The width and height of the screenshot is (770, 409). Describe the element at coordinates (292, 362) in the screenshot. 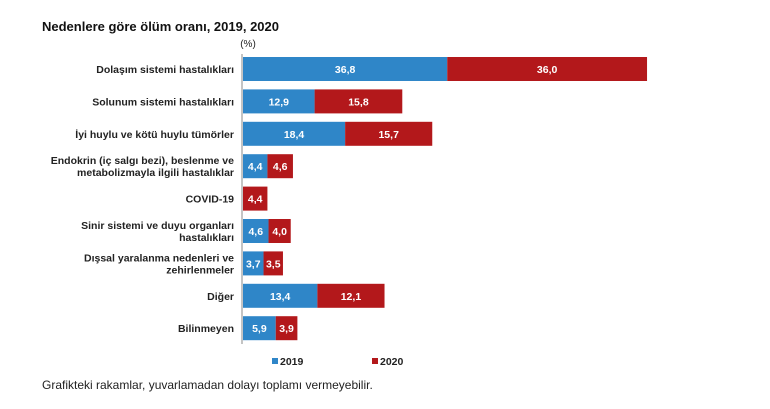

I see `legend-label-2019: 2019` at that location.